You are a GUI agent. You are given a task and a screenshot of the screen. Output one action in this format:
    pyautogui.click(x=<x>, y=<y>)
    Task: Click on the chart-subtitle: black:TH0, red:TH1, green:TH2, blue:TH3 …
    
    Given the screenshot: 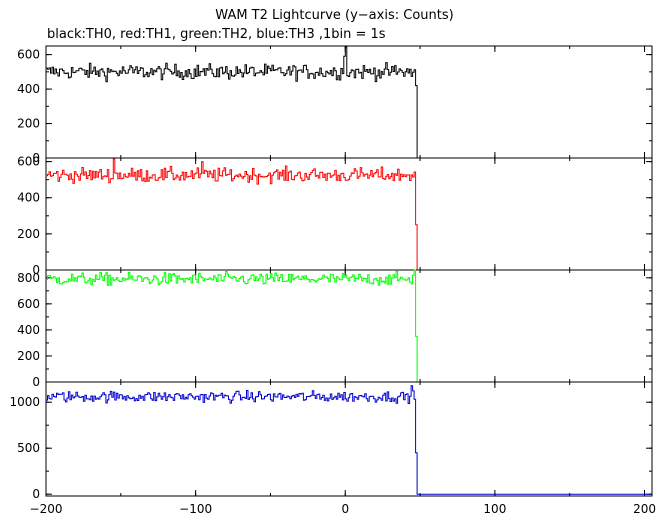 What is the action you would take?
    pyautogui.click(x=216, y=34)
    